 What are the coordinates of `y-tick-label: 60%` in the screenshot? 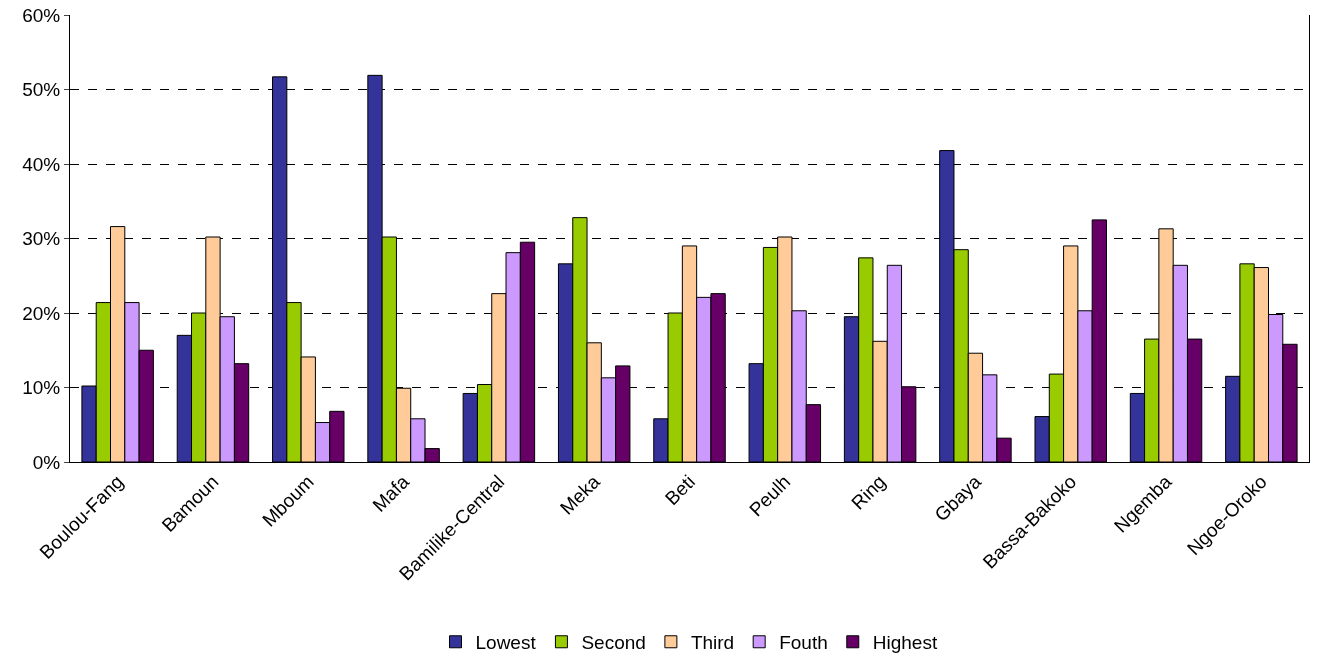 It's located at (41, 15).